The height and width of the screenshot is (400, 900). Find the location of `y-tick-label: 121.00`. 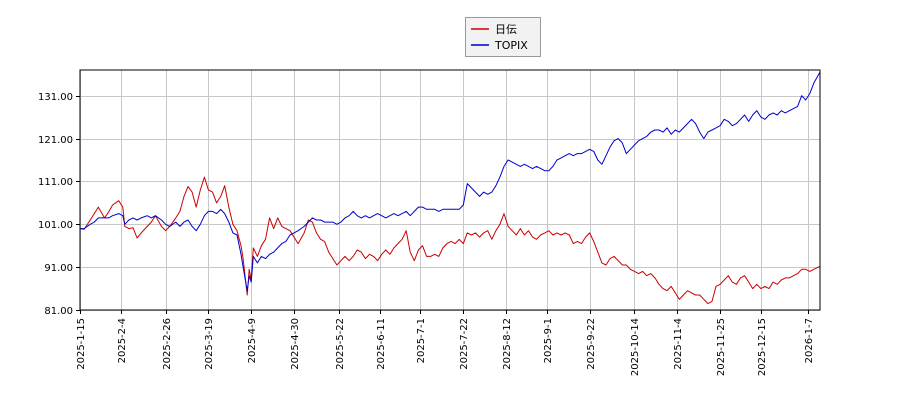

y-tick-label: 121.00 is located at coordinates (55, 140).